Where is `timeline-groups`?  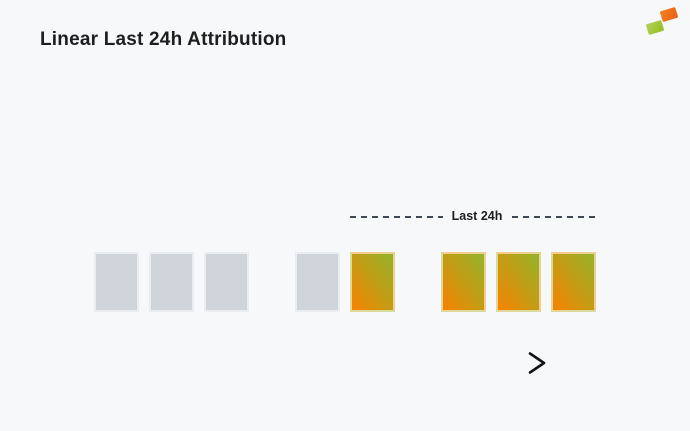 timeline-groups is located at coordinates (345, 282).